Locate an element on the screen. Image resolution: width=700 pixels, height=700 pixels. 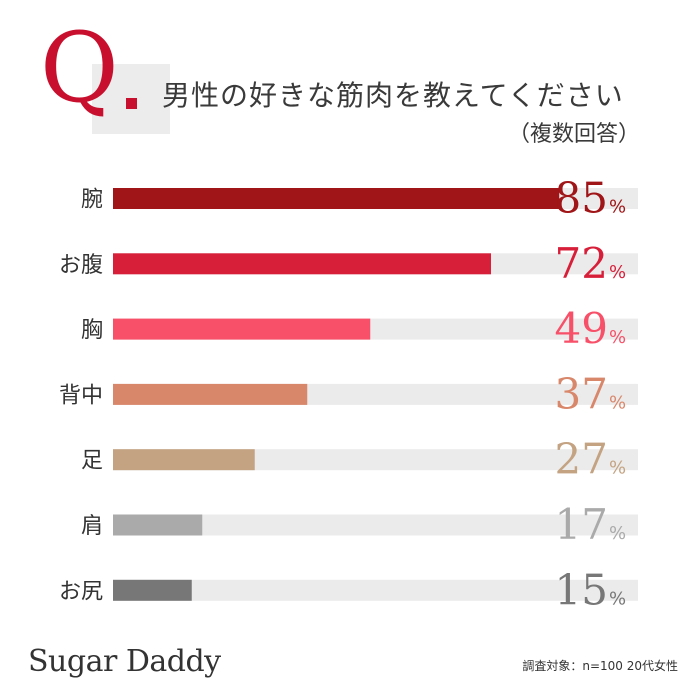
category-label: 肩 is located at coordinates (92, 526).